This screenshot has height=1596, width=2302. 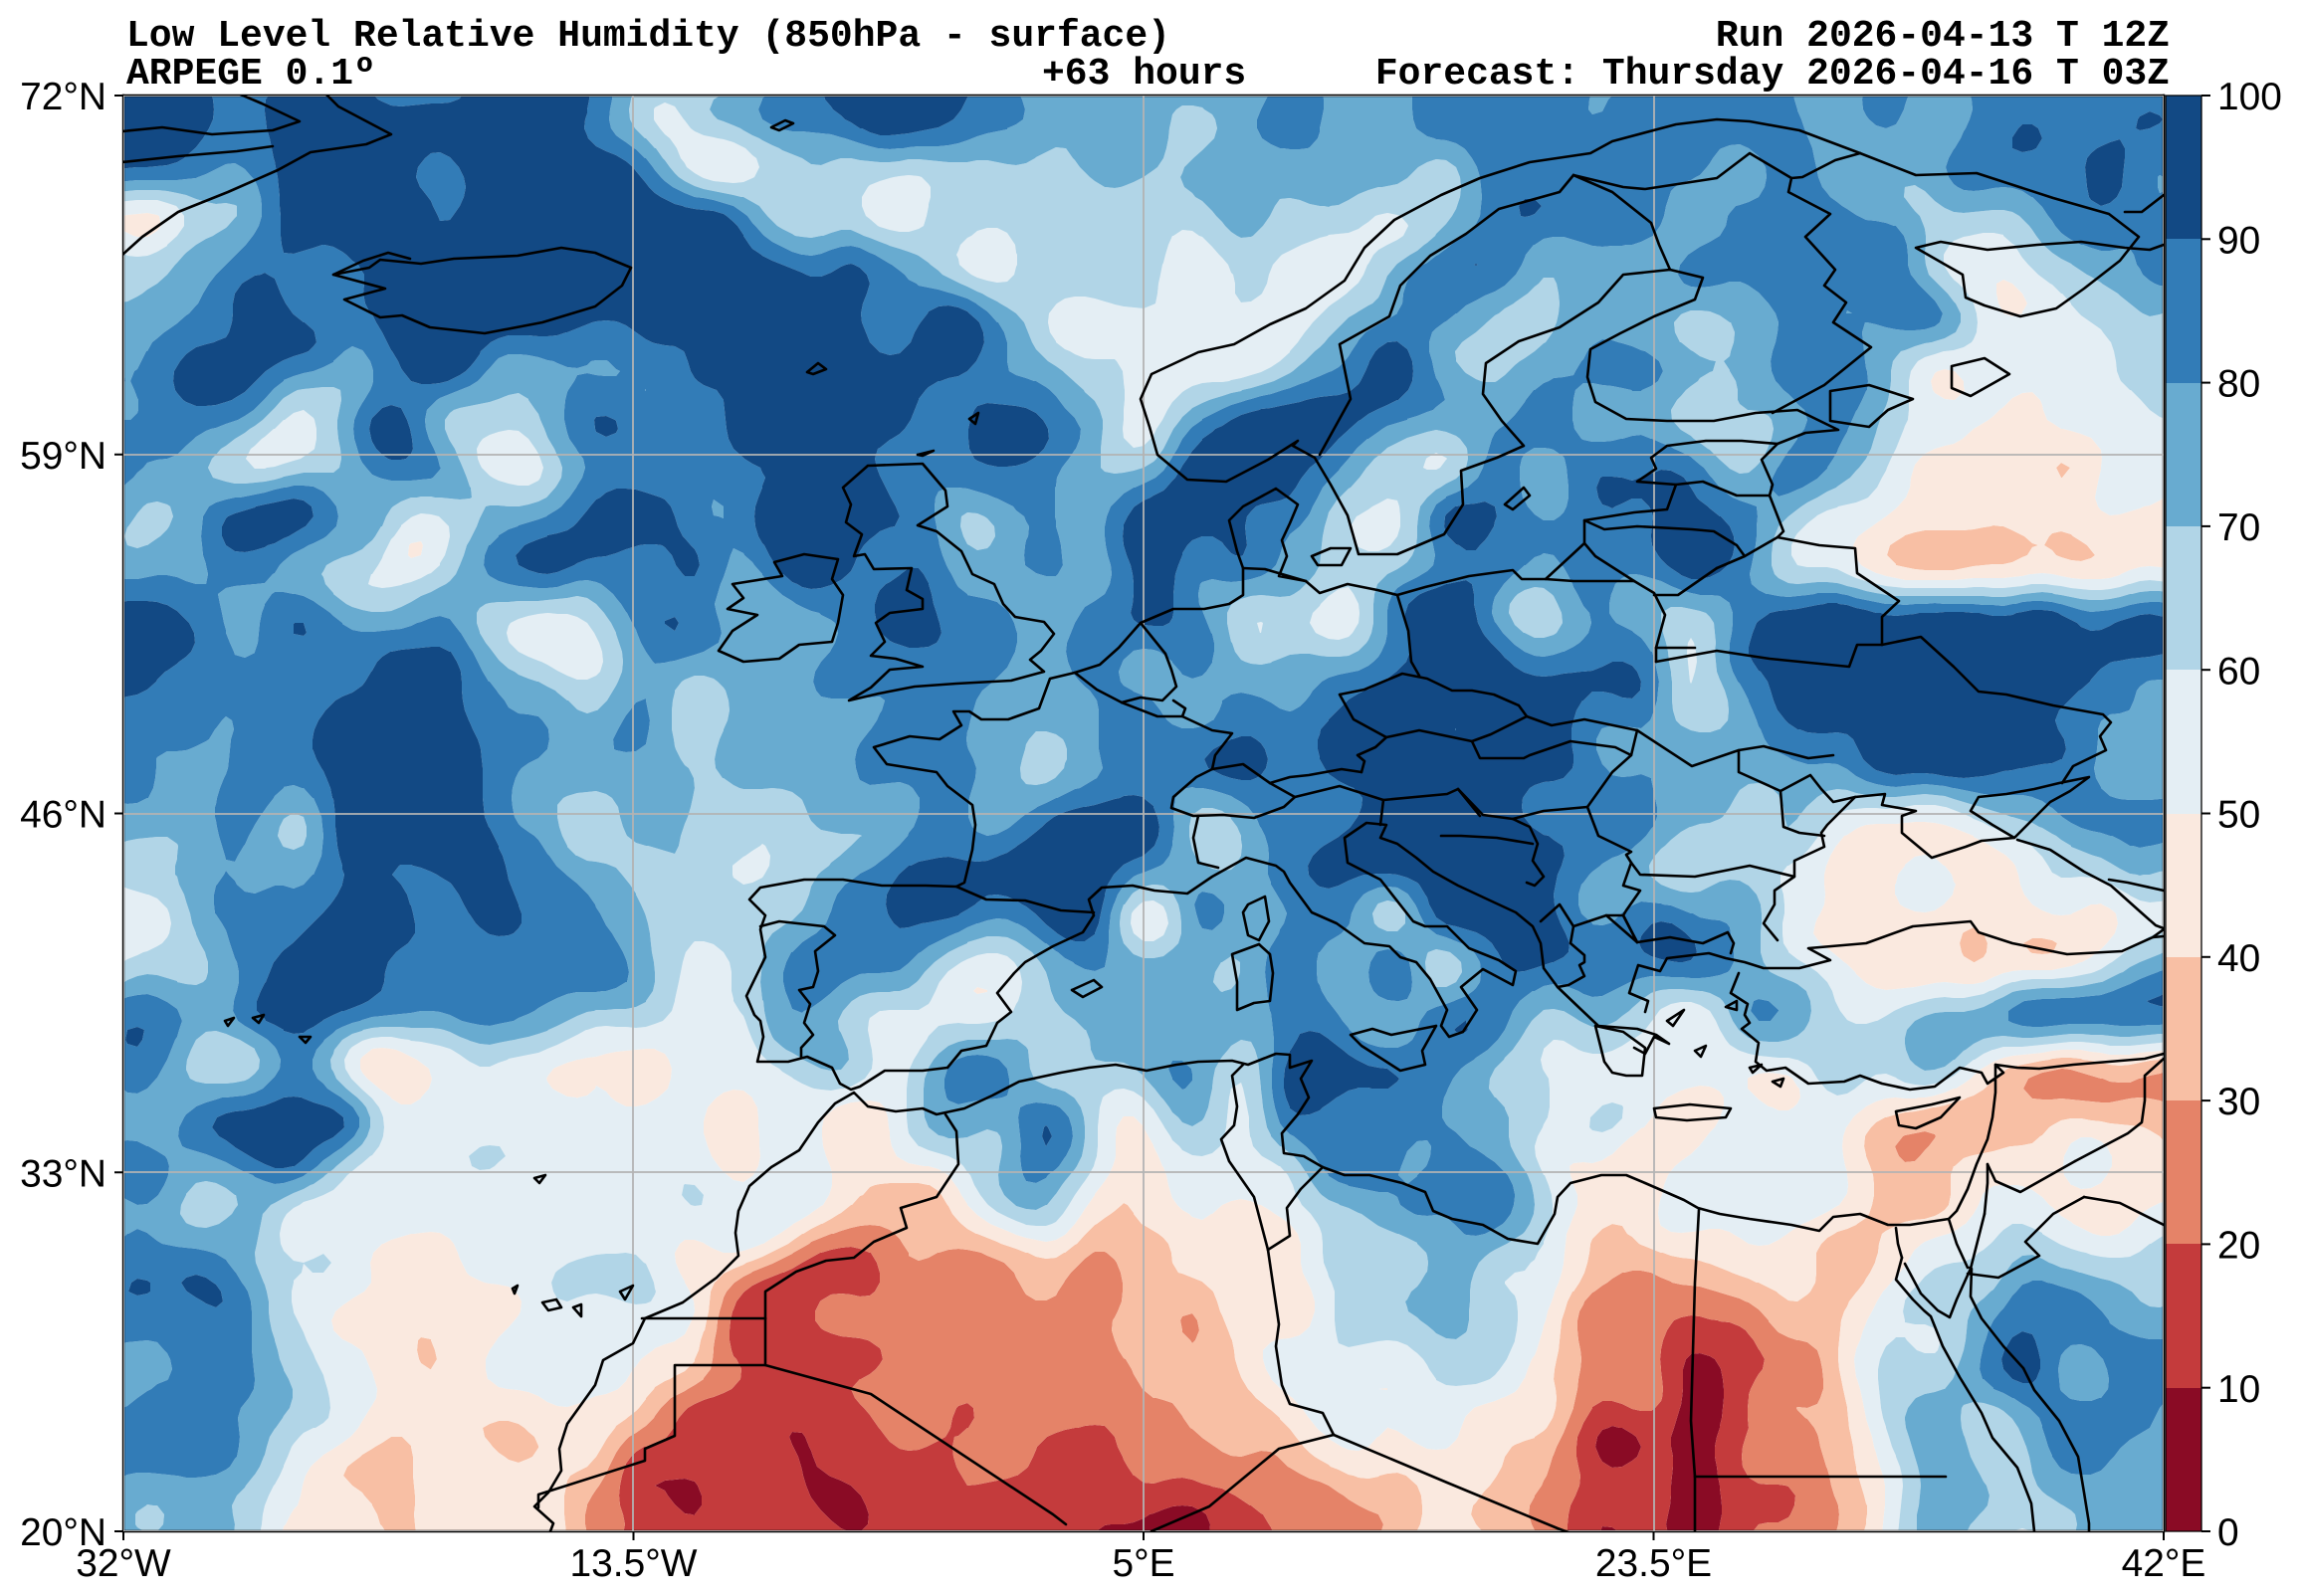 I want to click on svg-text: 10, so click(x=2238, y=1389).